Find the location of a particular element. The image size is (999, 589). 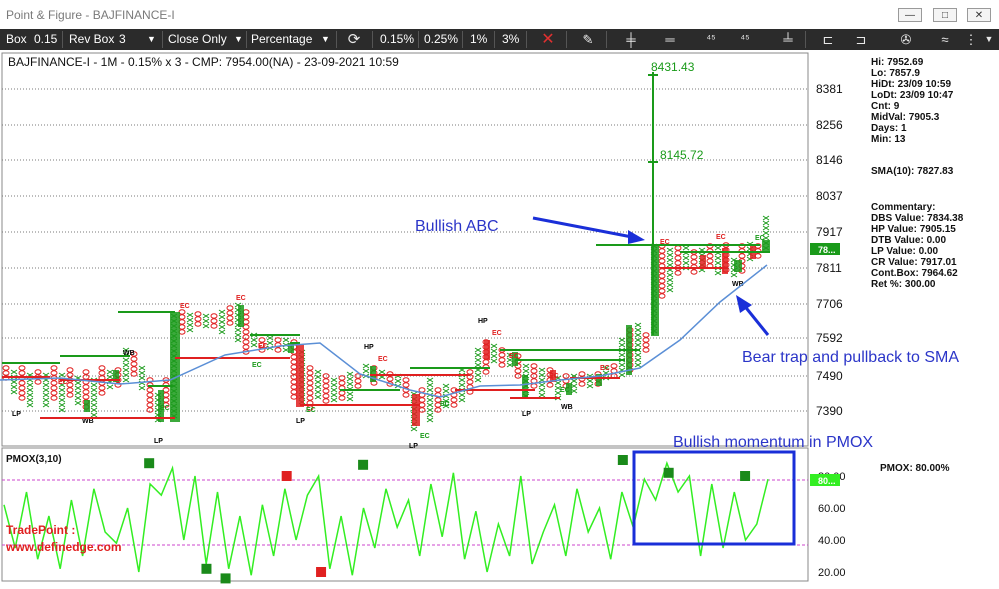

stat-lp: LP Value: 0.00 is located at coordinates (905, 251).